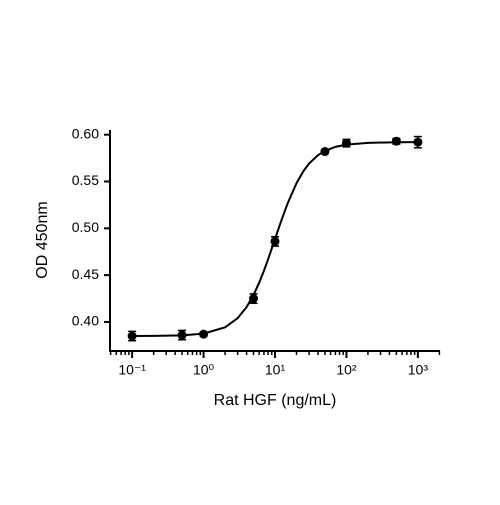 This screenshot has width=500, height=505. I want to click on x-tick-label: 10⁻¹, so click(132, 370).